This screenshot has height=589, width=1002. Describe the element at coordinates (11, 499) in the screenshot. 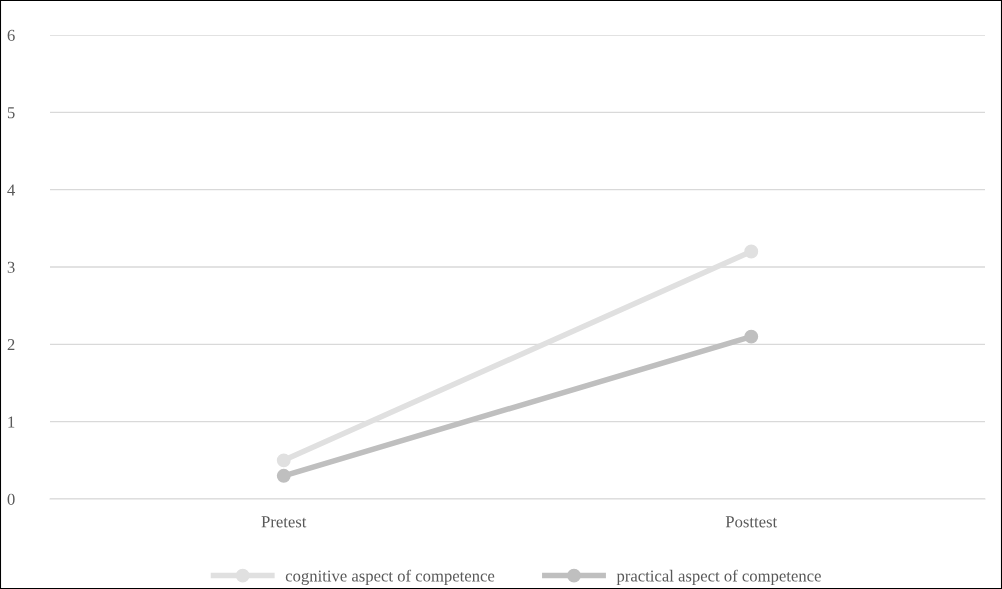

I see `y-tick-label: 0` at that location.